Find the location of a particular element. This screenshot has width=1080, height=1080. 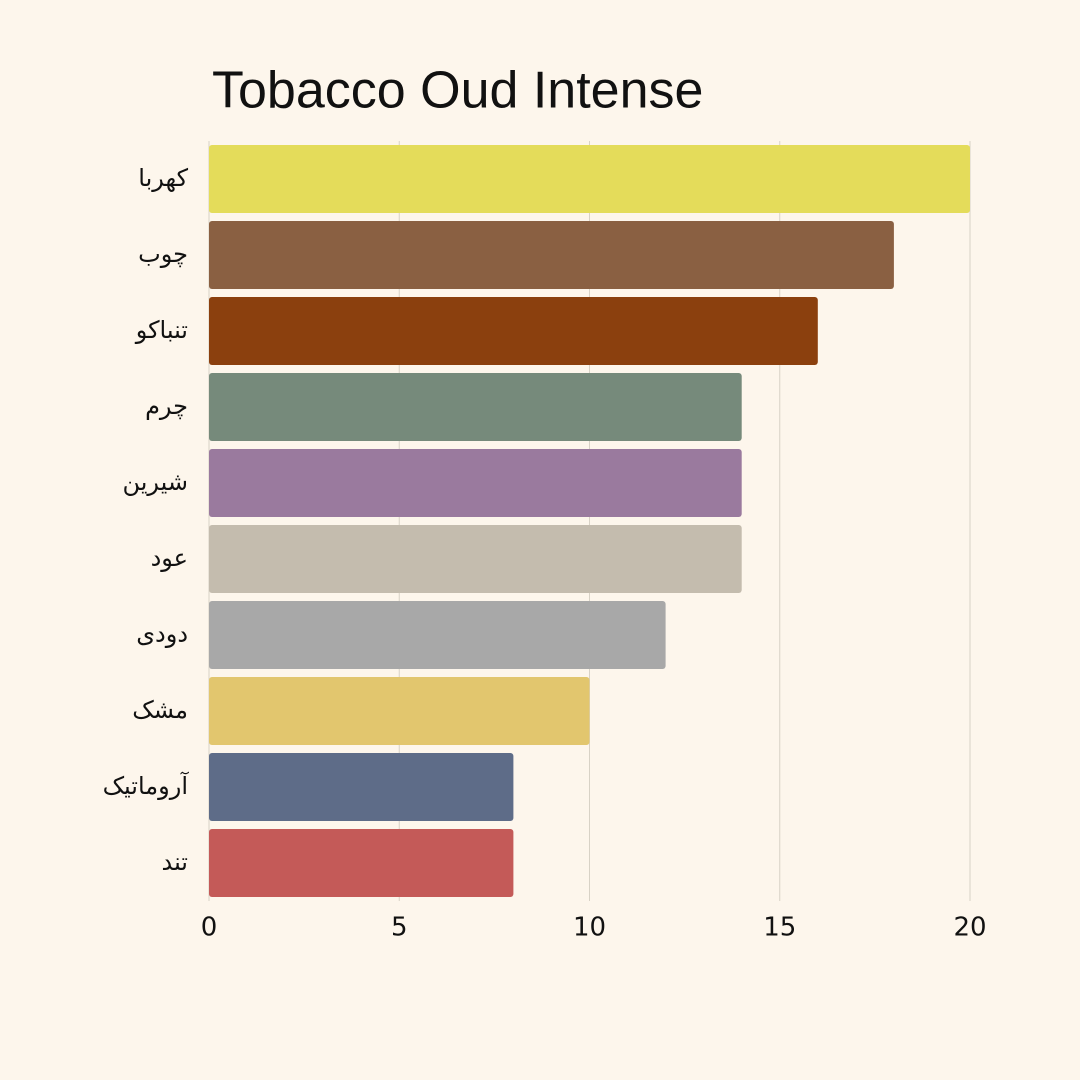

y-tick-label: آروماتیک is located at coordinates (146, 785).